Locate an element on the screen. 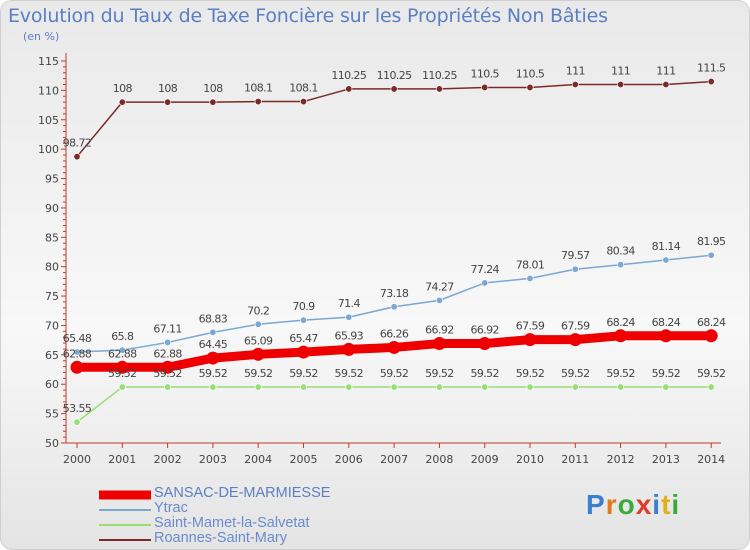 This screenshot has width=750, height=550. y-tick-label: 90 is located at coordinates (52, 208).